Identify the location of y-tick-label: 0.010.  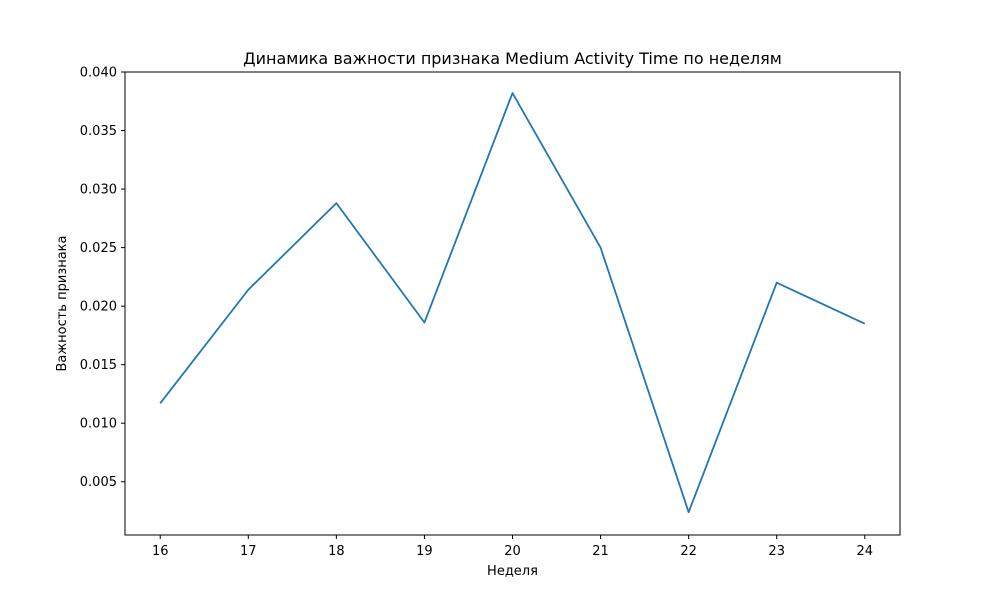
(98, 424).